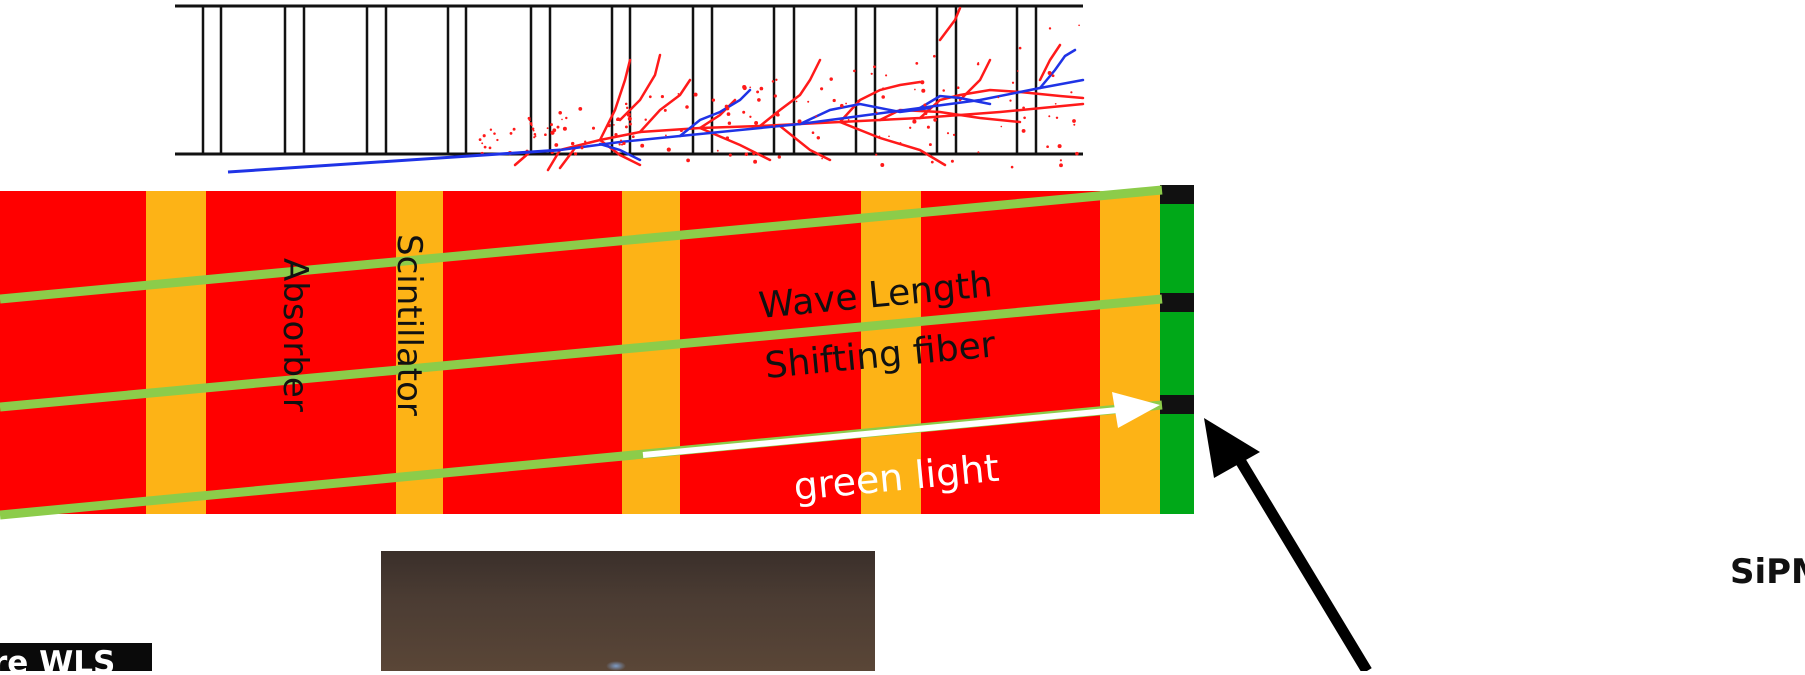 The height and width of the screenshot is (675, 1805). I want to click on absorber-label: Absorber, so click(295, 335).